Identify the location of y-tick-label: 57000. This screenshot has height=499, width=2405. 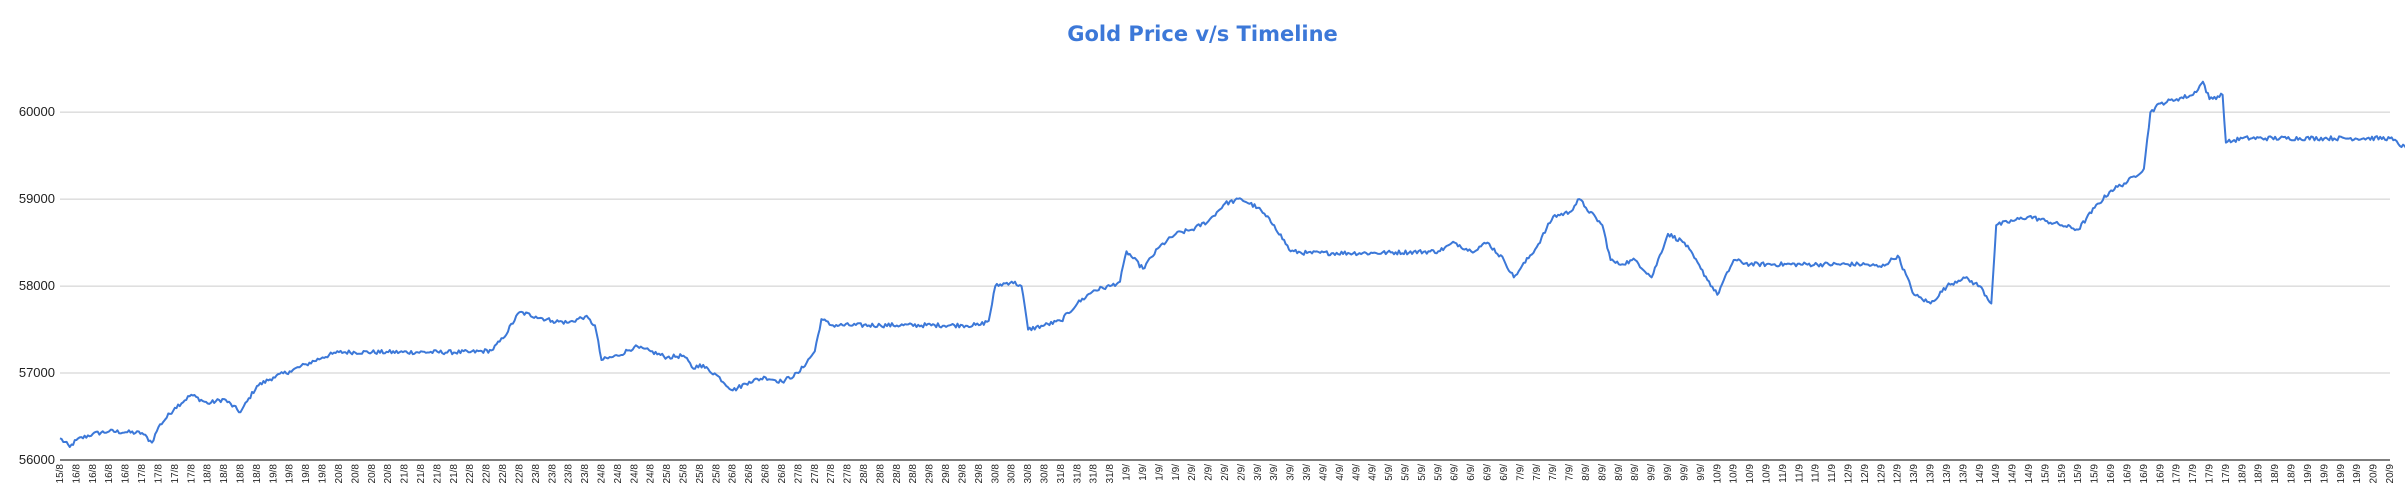
(37, 372).